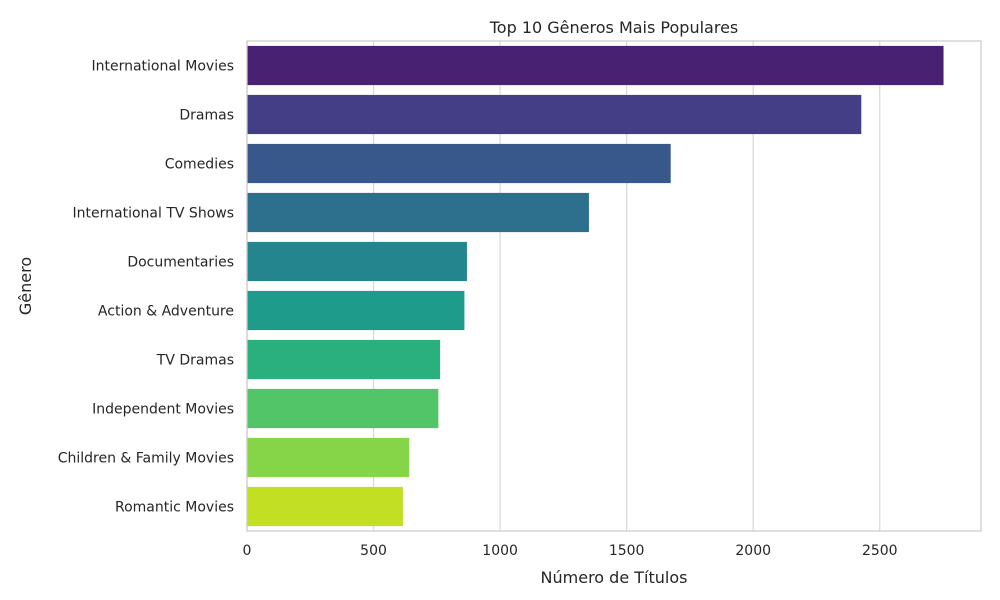  What do you see at coordinates (162, 67) in the screenshot?
I see `y-tick-label: International Movies` at bounding box center [162, 67].